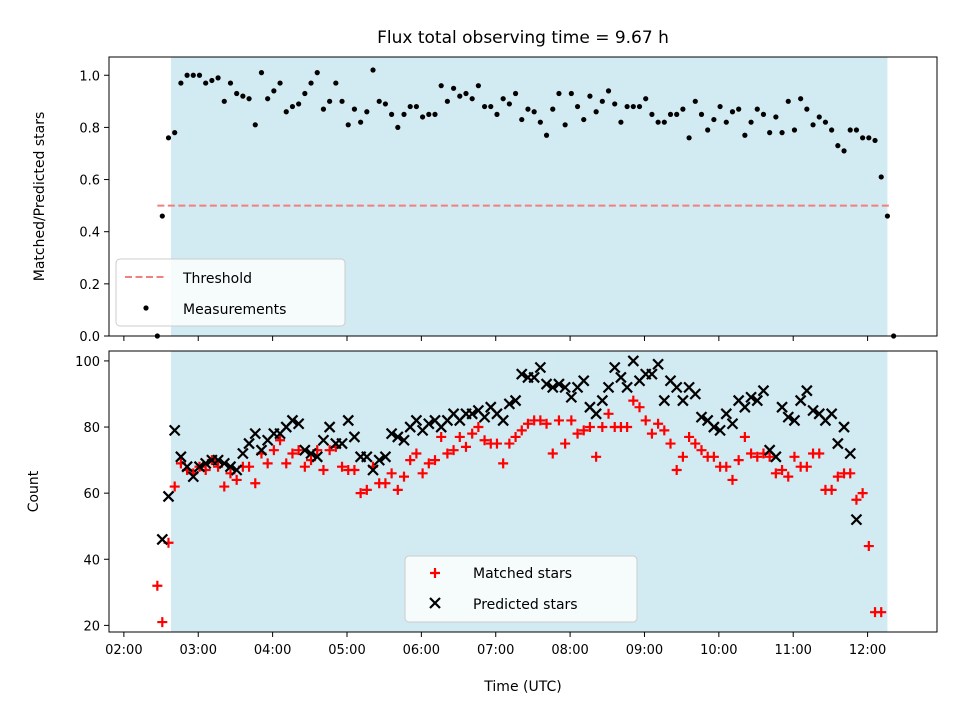  What do you see at coordinates (522, 687) in the screenshot?
I see `x-axis-label: Time (UTC)` at bounding box center [522, 687].